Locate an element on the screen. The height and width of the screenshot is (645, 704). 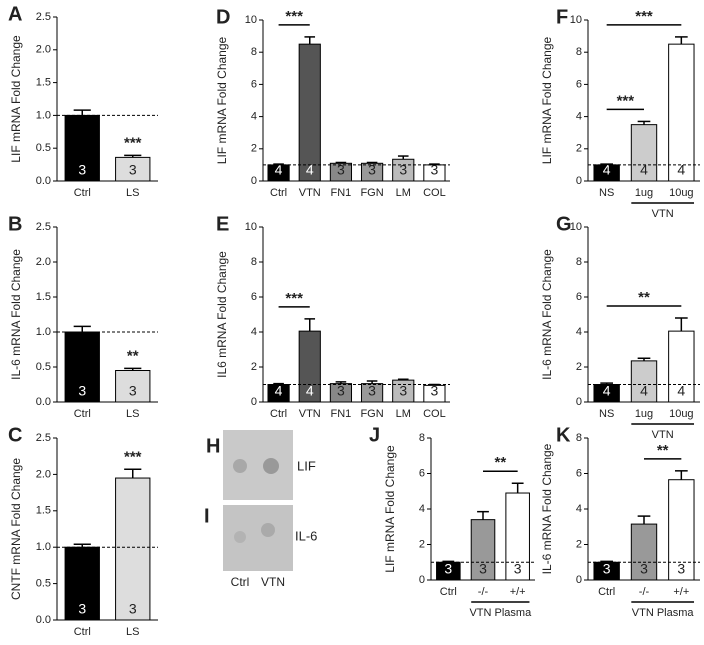
blot-image is located at coordinates (258, 538).